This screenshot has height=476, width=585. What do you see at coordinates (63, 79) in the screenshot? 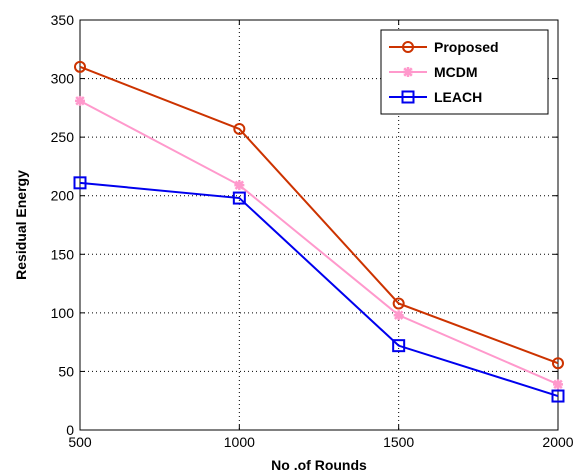
I see `y-tick-label: 300` at bounding box center [63, 79].